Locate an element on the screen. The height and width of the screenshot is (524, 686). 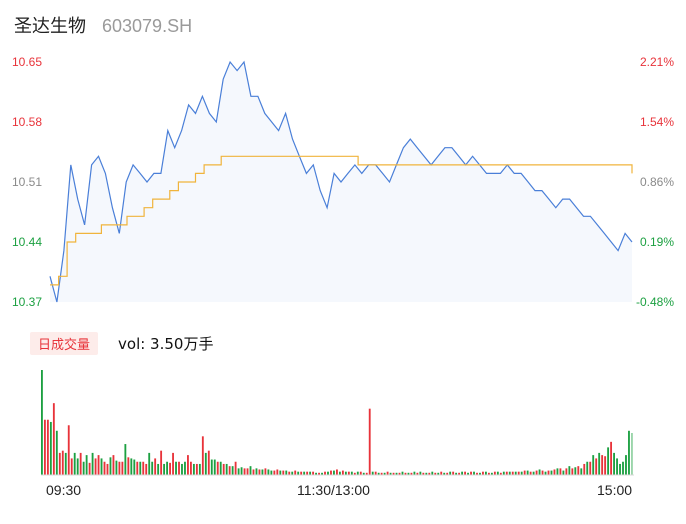
volume-tab: 日成交量 is located at coordinates (64, 343).